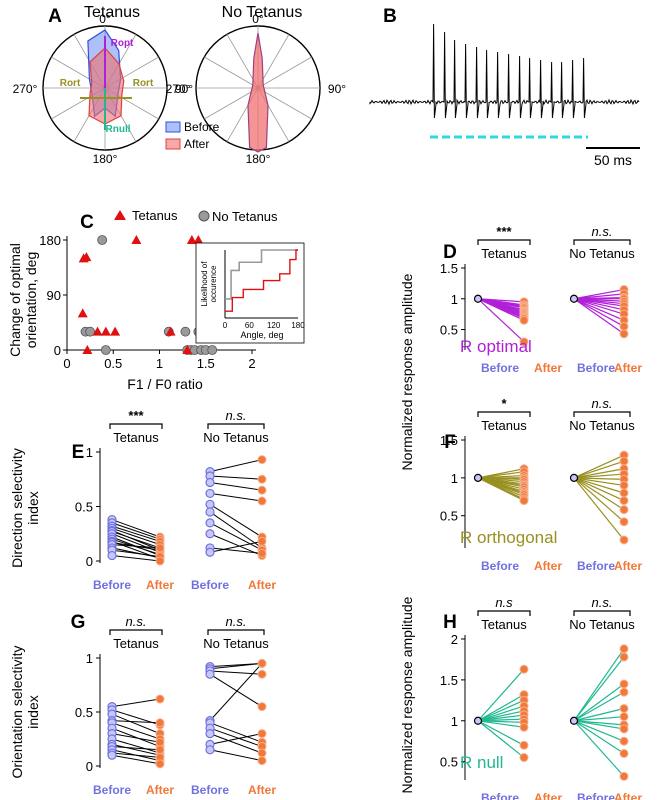 This screenshot has width=664, height=800. What do you see at coordinates (390, 16) in the screenshot?
I see `panel-letter-b: B` at bounding box center [390, 16].